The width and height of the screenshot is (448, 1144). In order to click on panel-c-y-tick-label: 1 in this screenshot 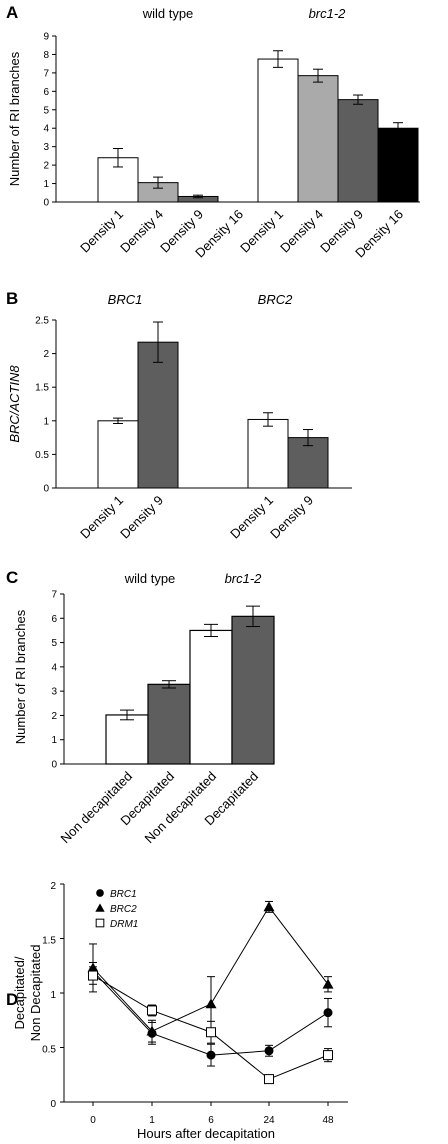, I will do `click(54, 740)`.